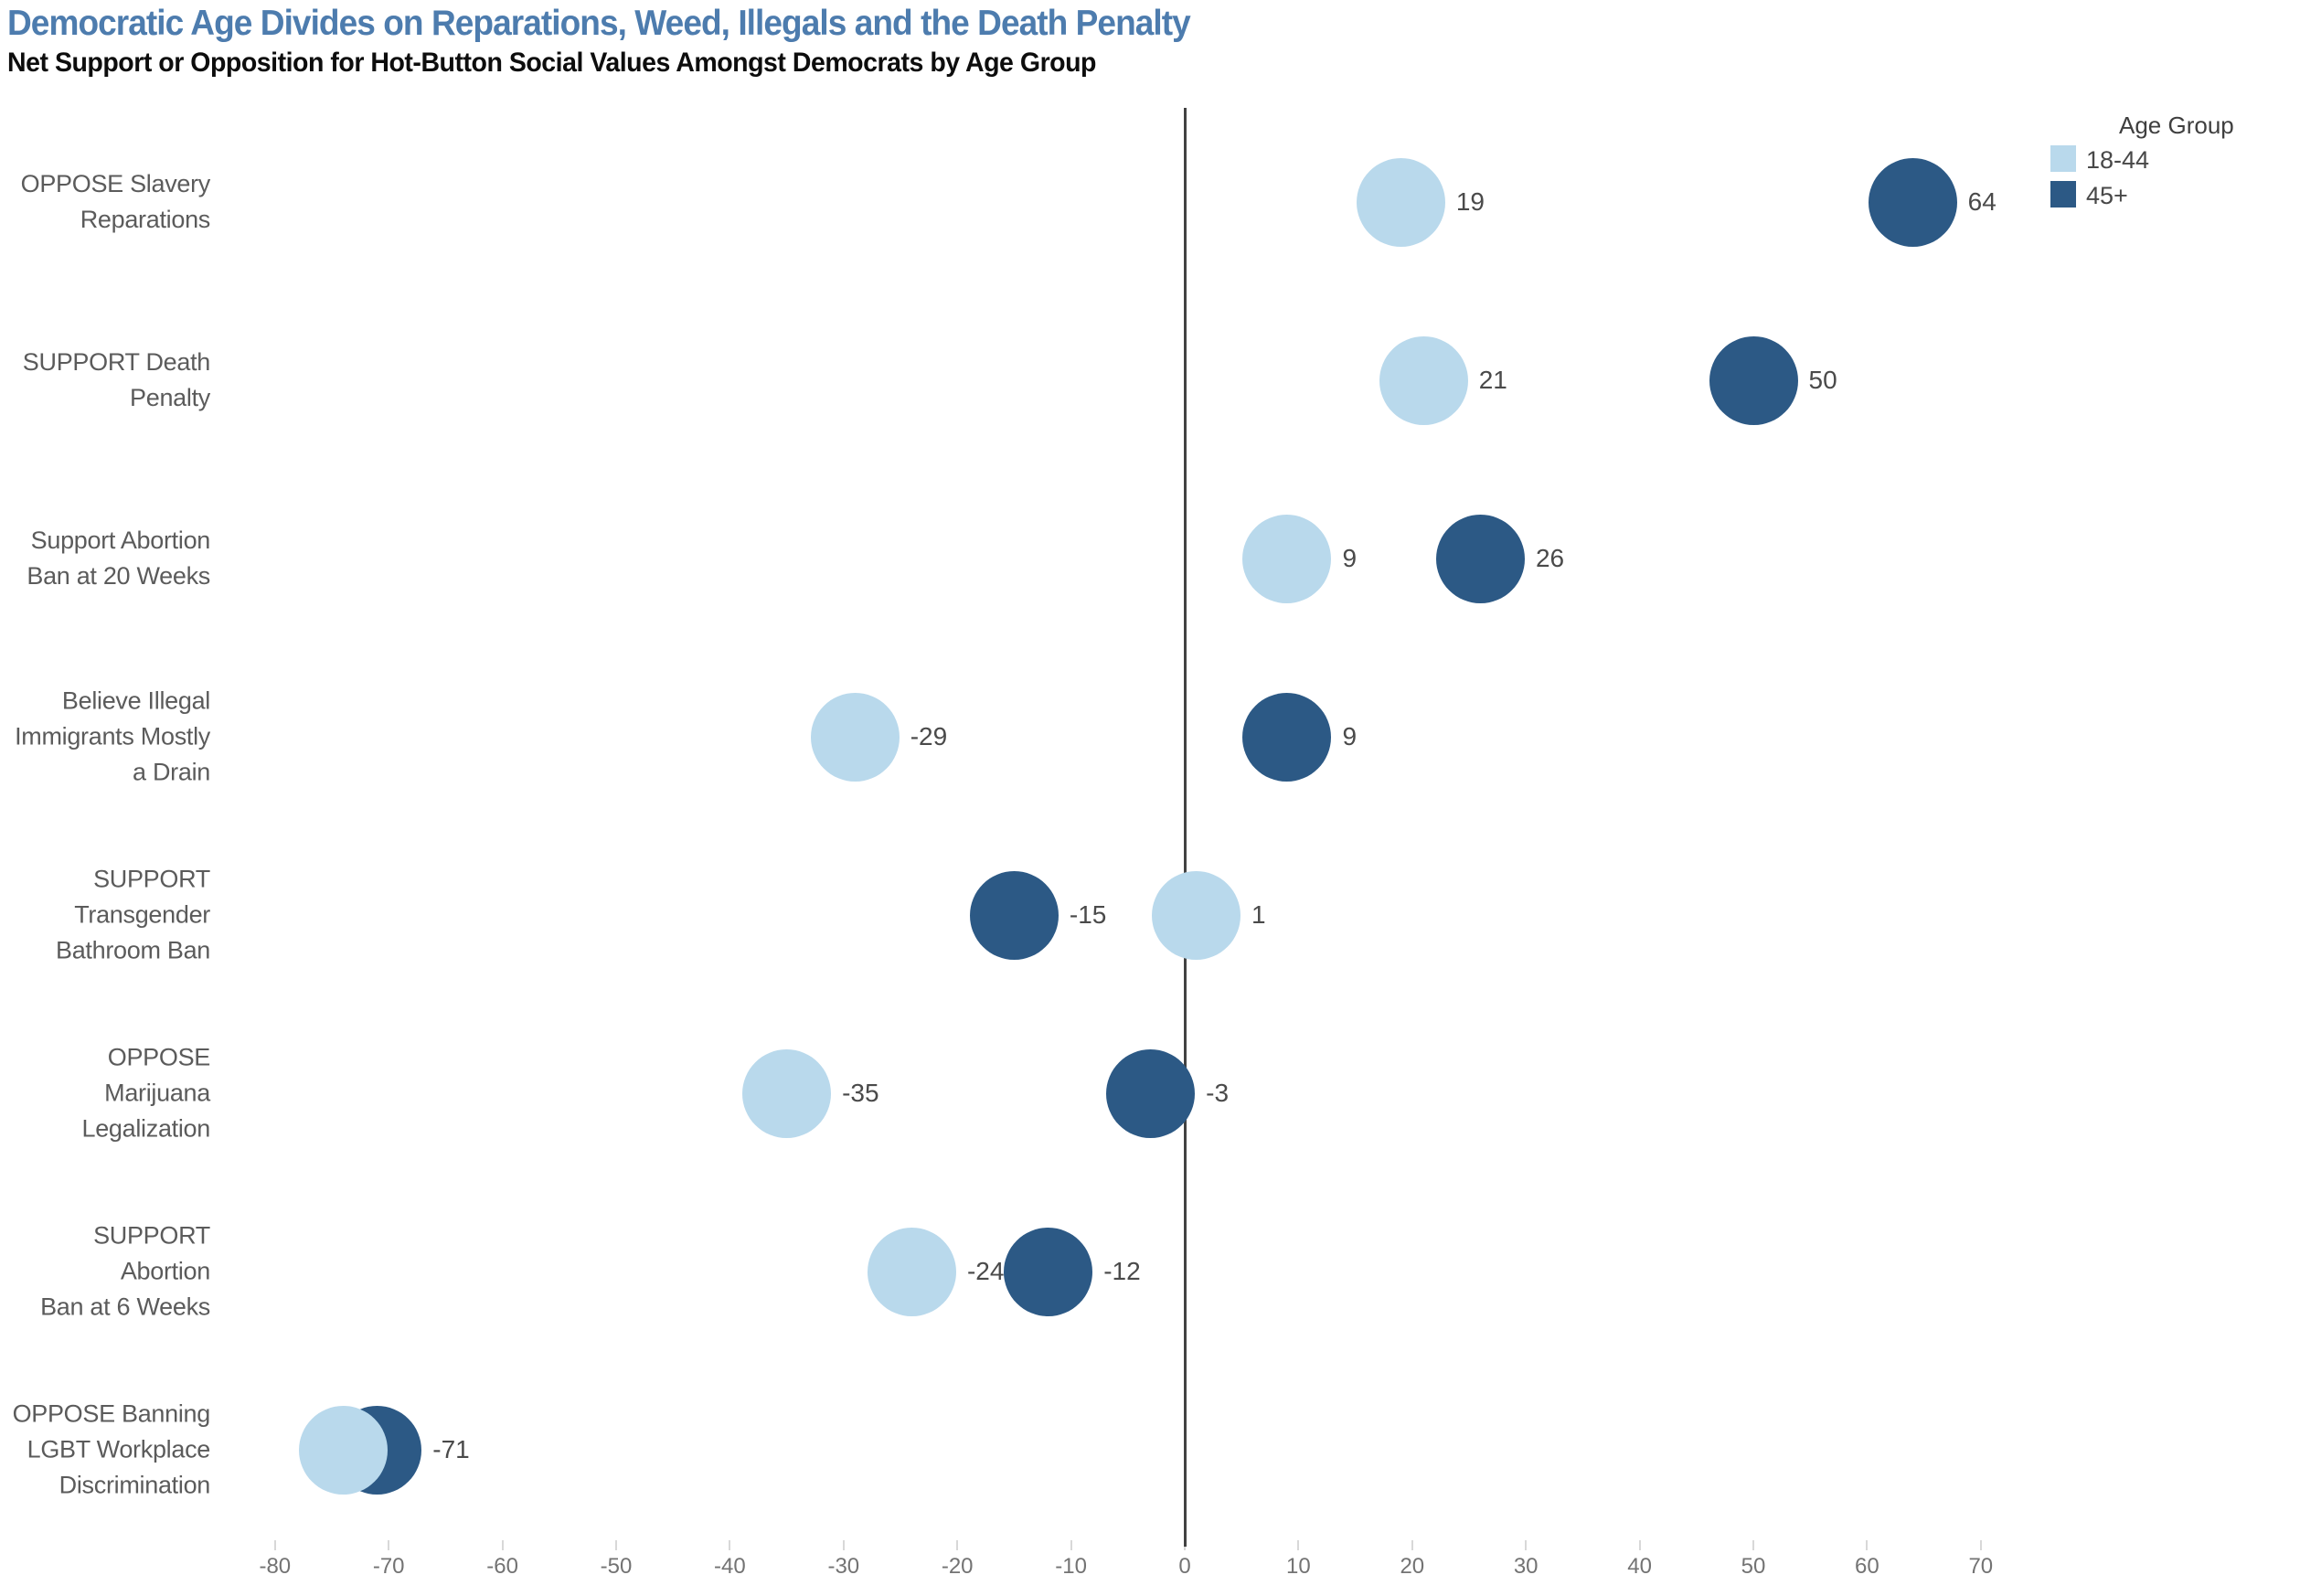  Describe the element at coordinates (121, 540) in the screenshot. I see `category-label-line: Support Abortion` at that location.